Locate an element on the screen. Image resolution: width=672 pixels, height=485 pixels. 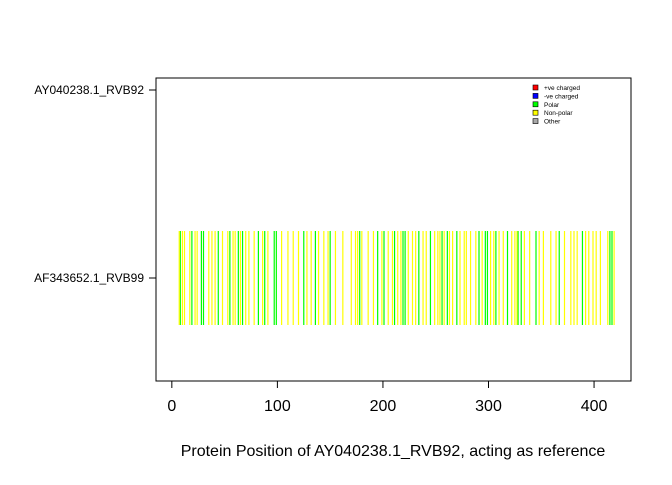
x-tick-label: 100 is located at coordinates (277, 406).